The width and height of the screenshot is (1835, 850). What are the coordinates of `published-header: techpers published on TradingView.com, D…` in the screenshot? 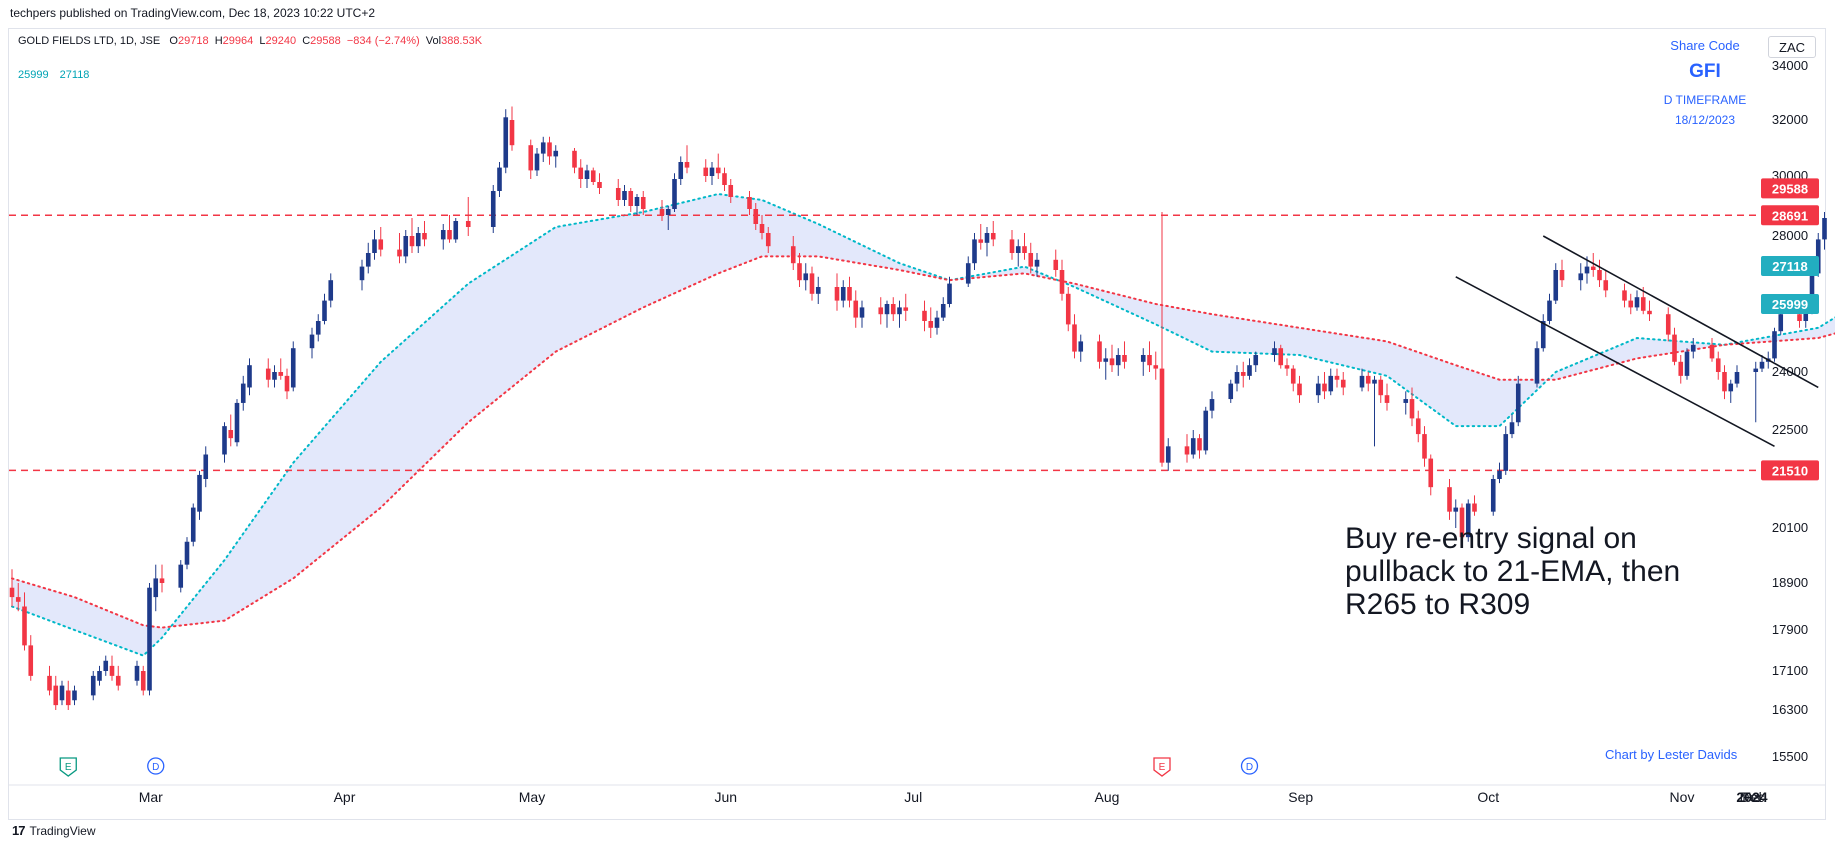 It's located at (193, 13).